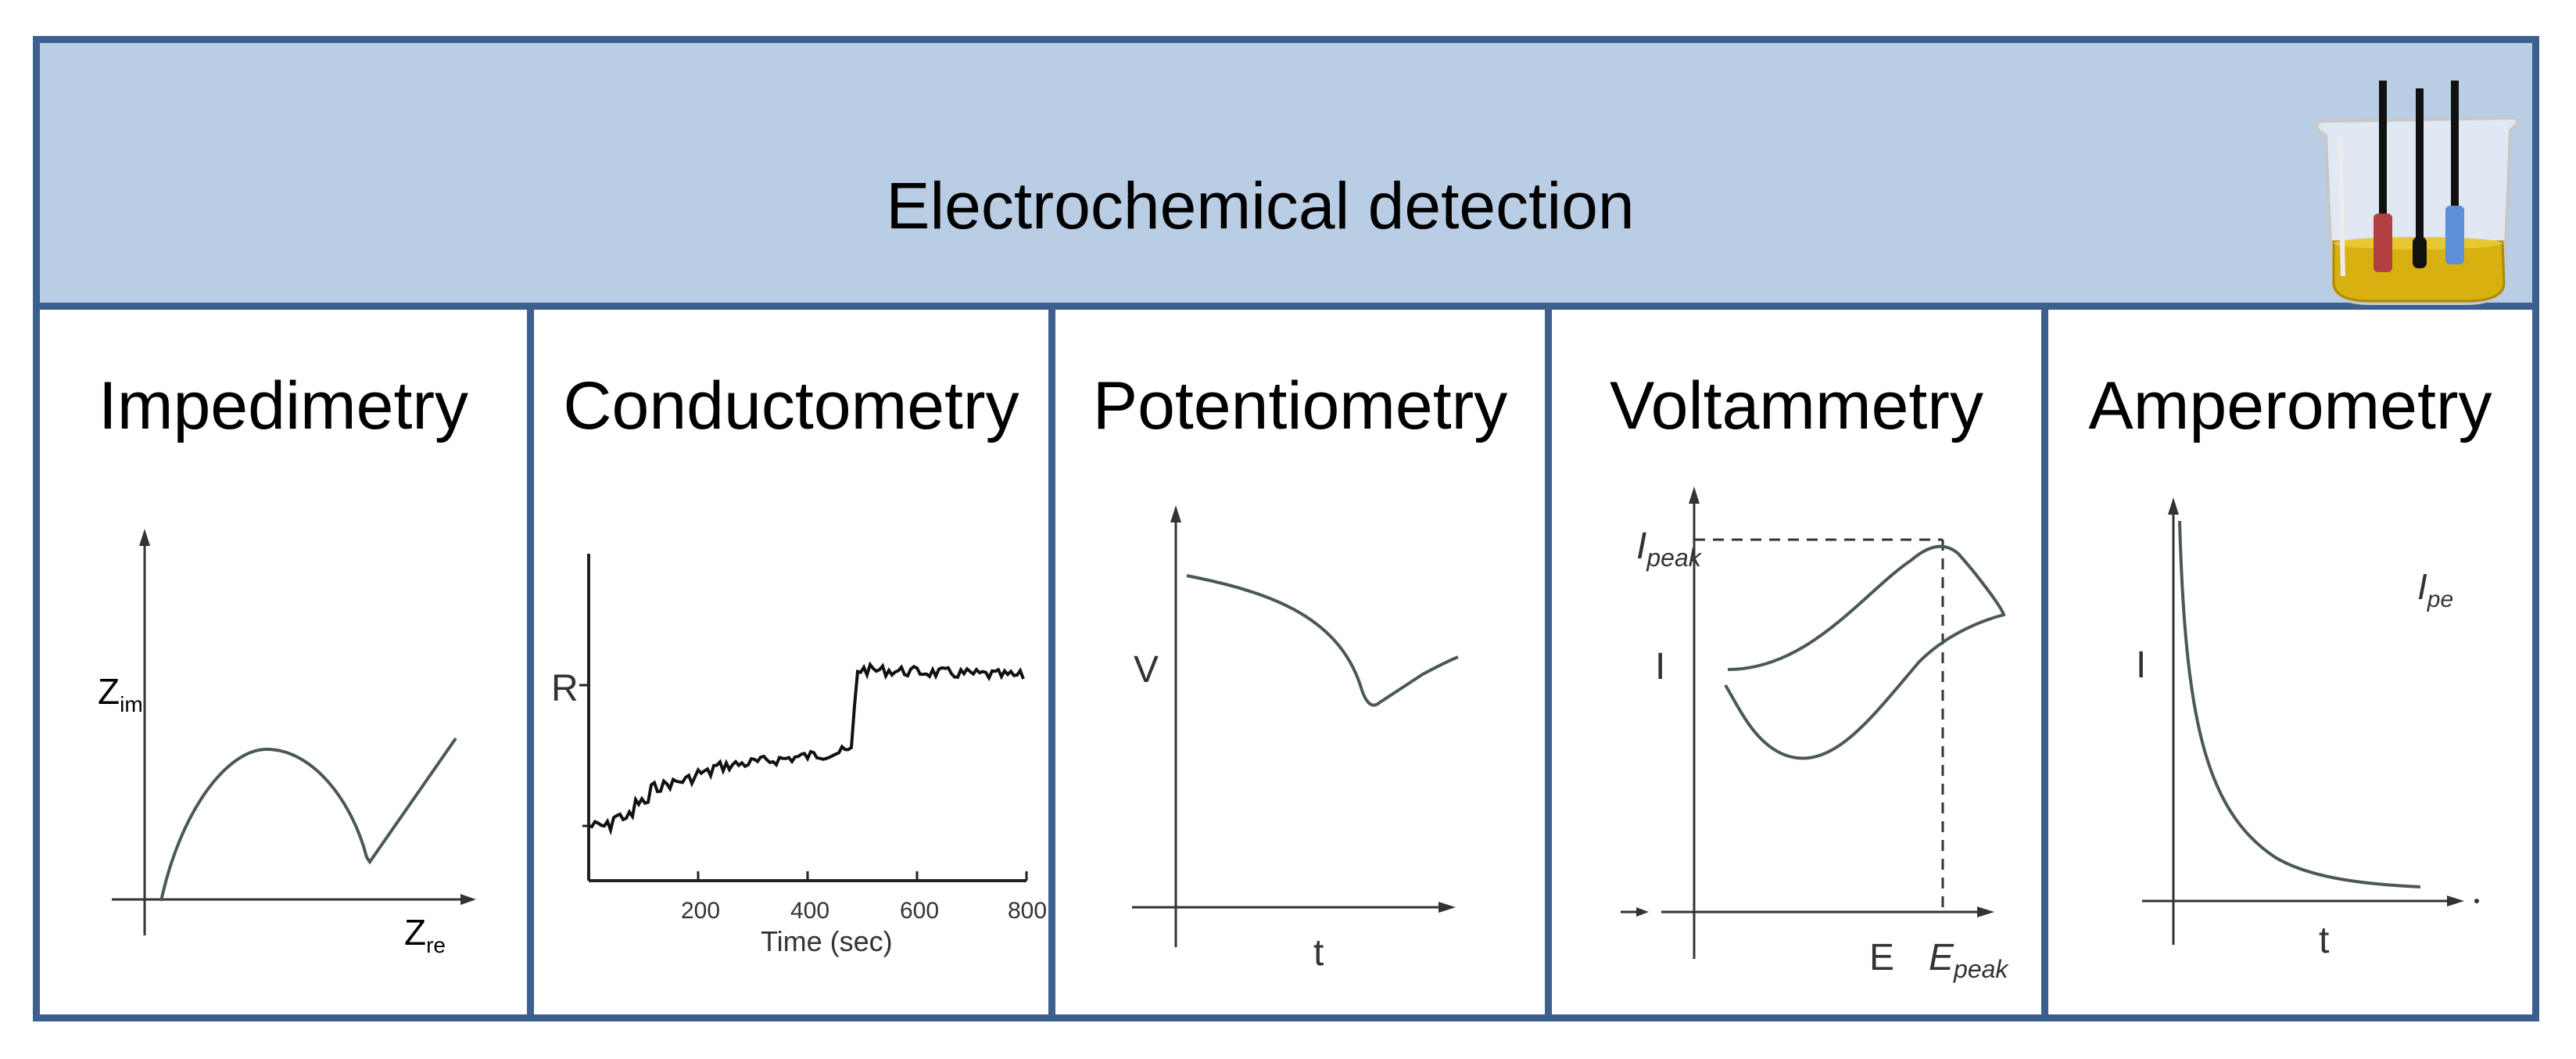  What do you see at coordinates (827, 941) in the screenshot?
I see `x-label: Time (sec)` at bounding box center [827, 941].